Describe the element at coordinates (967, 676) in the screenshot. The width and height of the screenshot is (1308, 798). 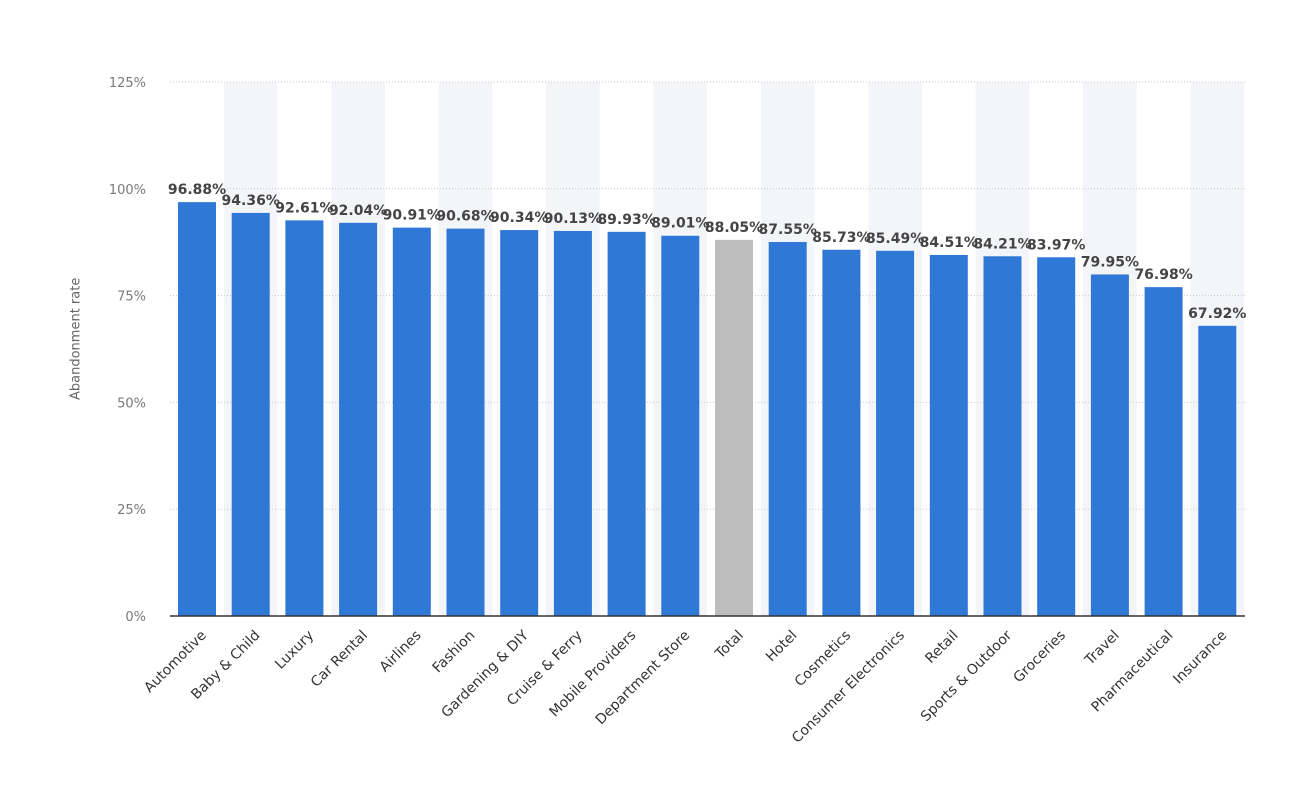
I see `x-tick-label: Sports & Outdoor` at that location.